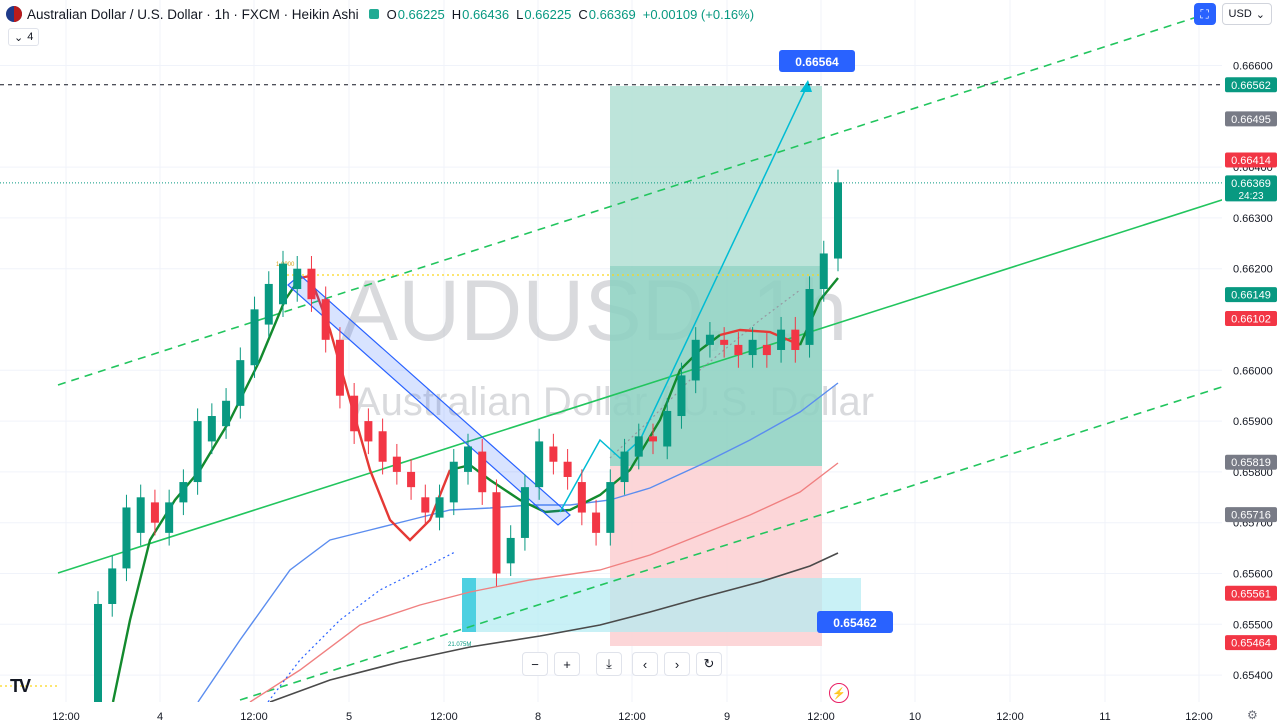 This screenshot has width=1280, height=722. I want to click on price-label: 0.65819, so click(1251, 463).